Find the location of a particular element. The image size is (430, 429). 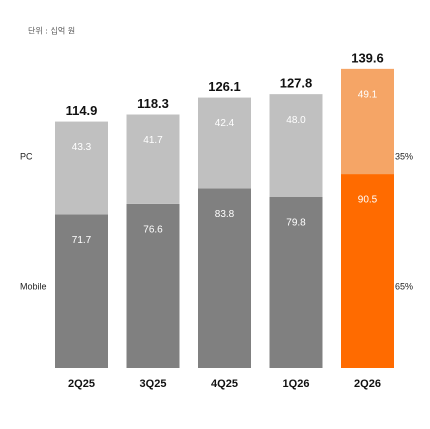

value-label: 49.1 is located at coordinates (368, 94).